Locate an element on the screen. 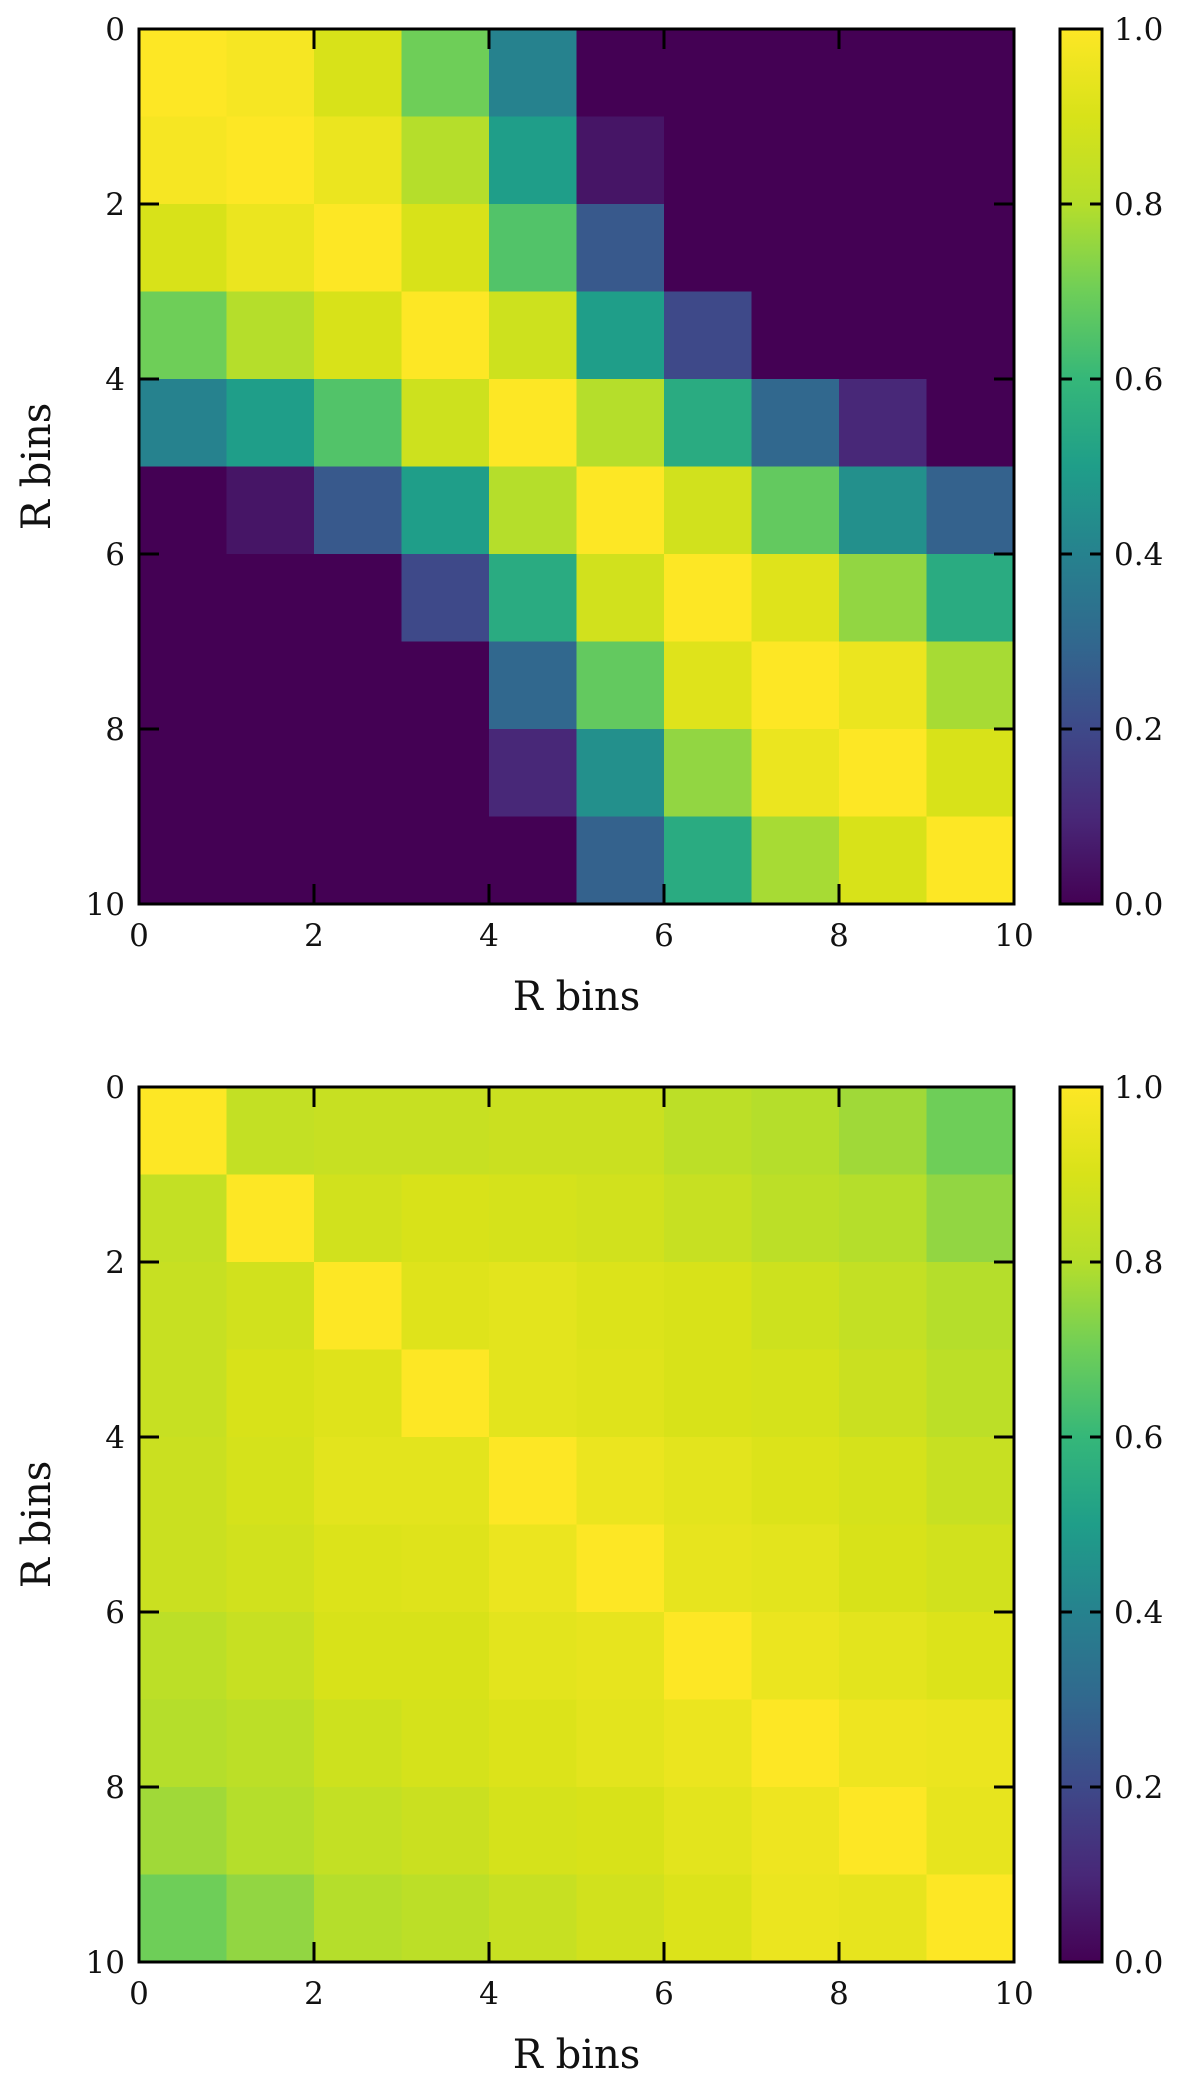  x-tick-label: 8 is located at coordinates (839, 936).